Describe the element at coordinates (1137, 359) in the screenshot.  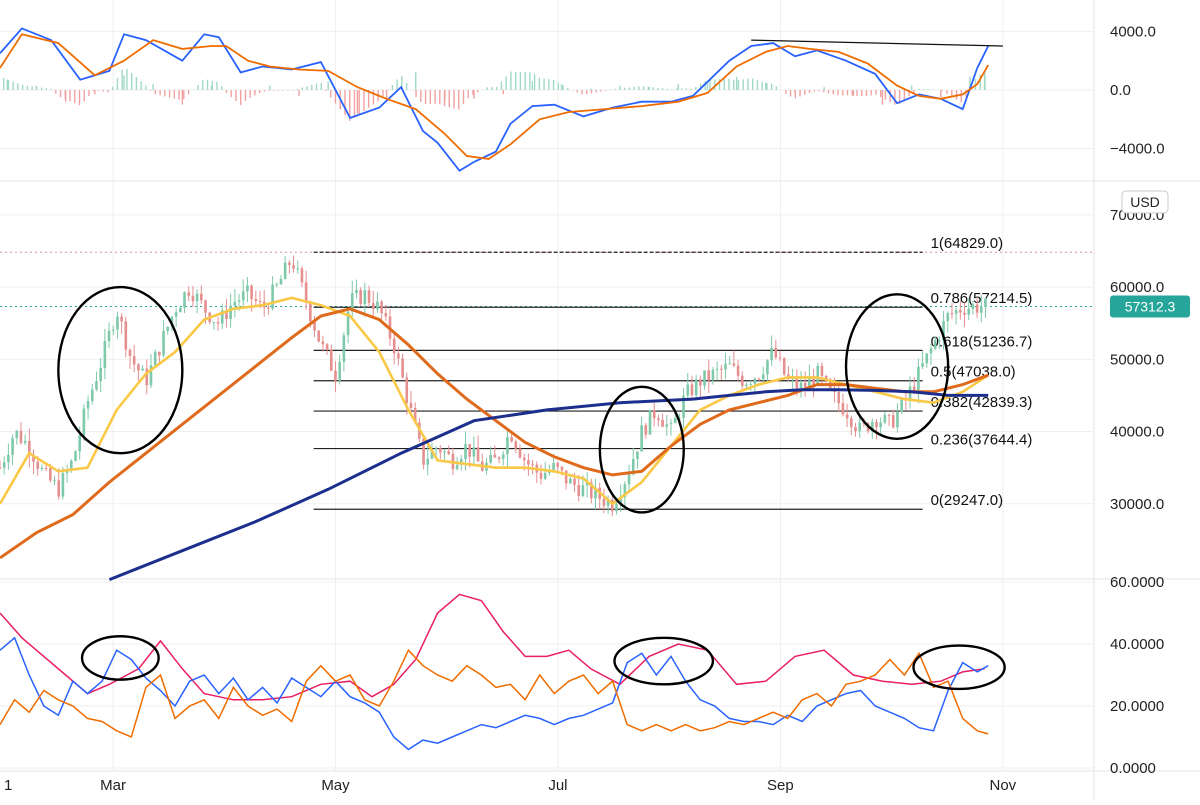
I see `price-tick-label: 50000.0` at that location.